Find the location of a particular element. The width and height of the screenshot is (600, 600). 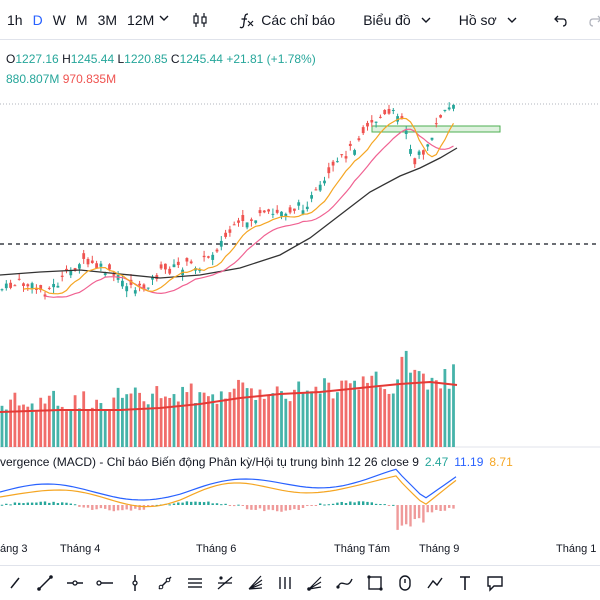

profile-dropdown: Hồ sơ is located at coordinates (488, 20).